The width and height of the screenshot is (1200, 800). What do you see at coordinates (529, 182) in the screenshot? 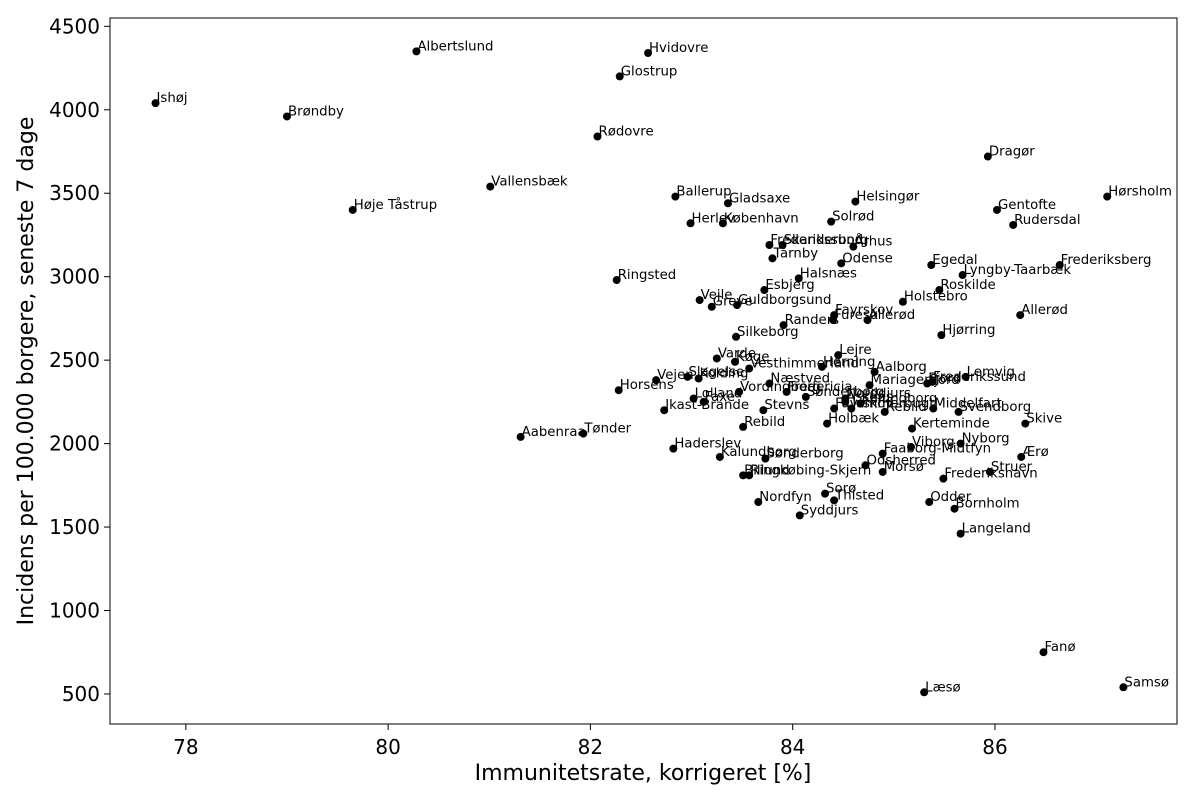
I see `data-point-label: Vallensbæk` at bounding box center [529, 182].